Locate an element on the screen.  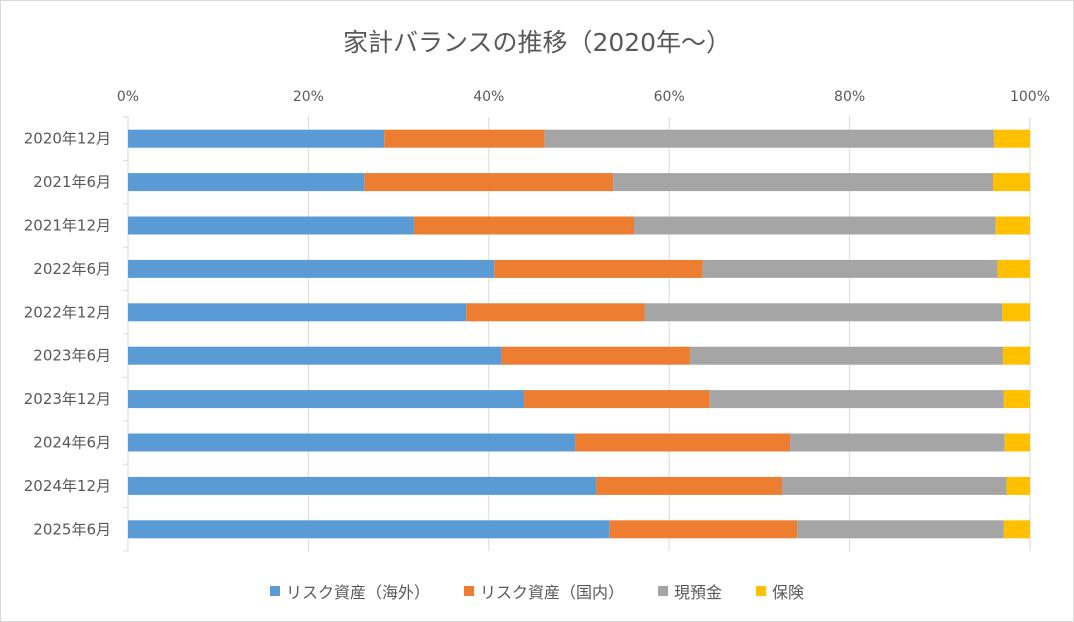
y-tick-label: 2022年12月 is located at coordinates (67, 312).